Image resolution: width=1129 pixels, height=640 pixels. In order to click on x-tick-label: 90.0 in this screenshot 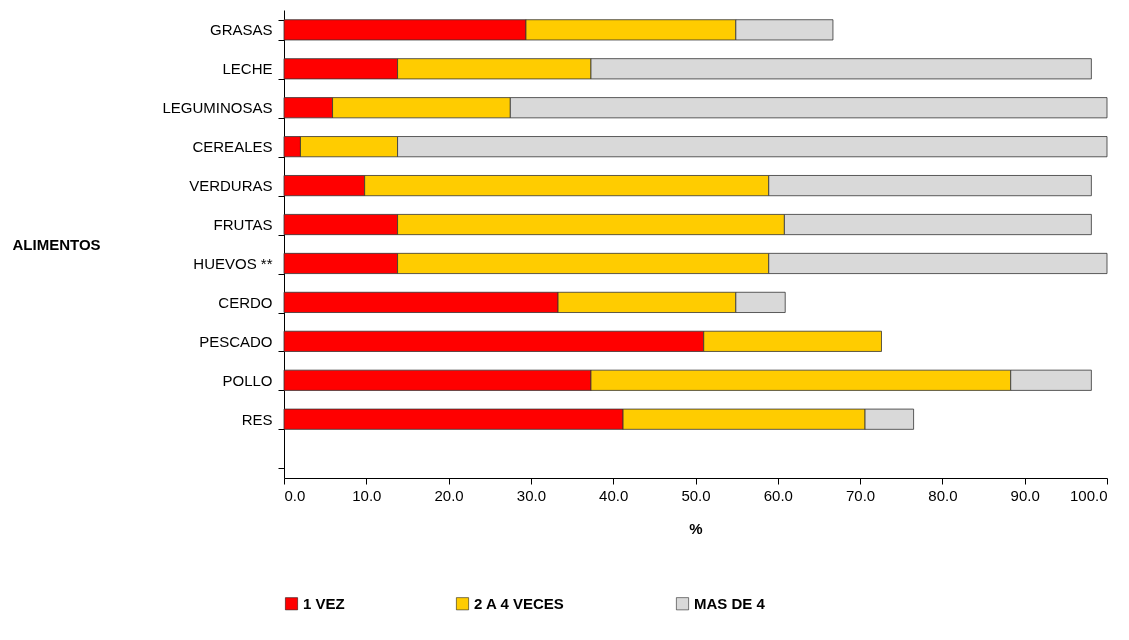, I will do `click(1025, 495)`.